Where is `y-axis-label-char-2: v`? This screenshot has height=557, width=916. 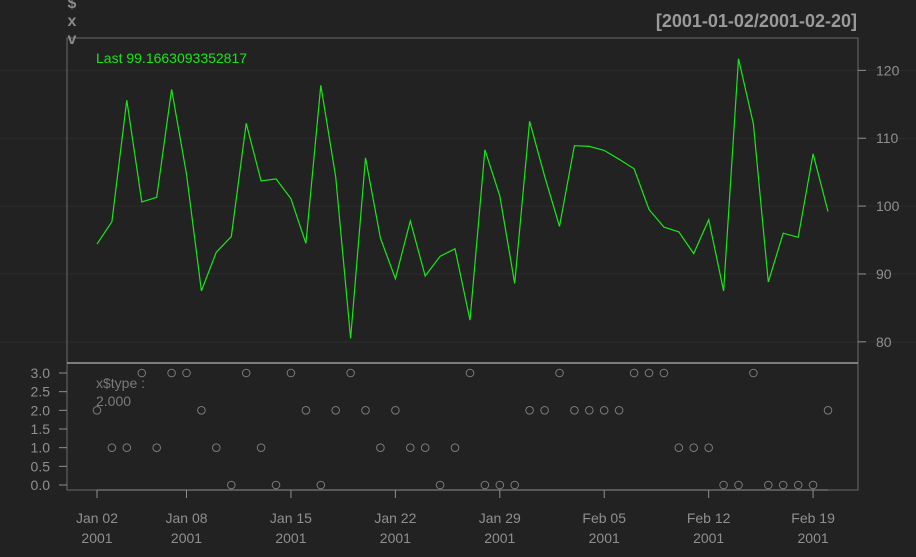
y-axis-label-char-2: v is located at coordinates (72, 39).